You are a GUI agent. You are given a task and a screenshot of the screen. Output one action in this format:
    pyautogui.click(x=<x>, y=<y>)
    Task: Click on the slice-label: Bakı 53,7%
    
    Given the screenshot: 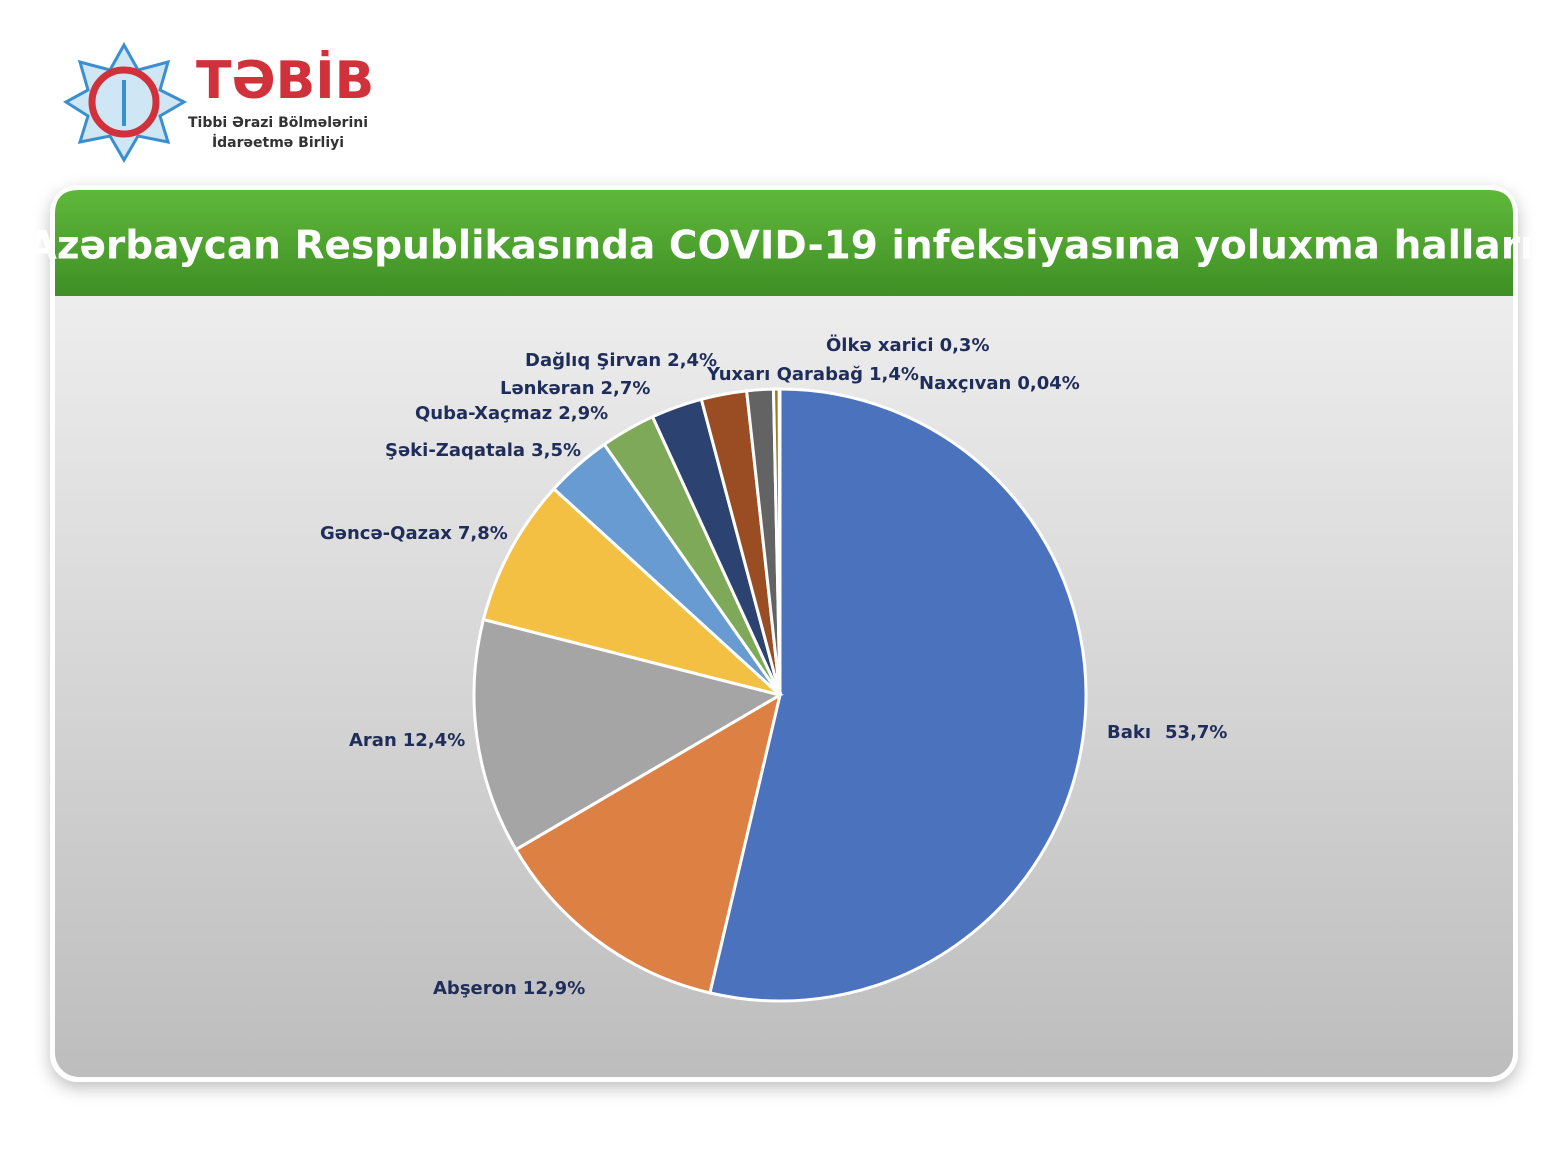 What is the action you would take?
    pyautogui.click(x=1167, y=732)
    